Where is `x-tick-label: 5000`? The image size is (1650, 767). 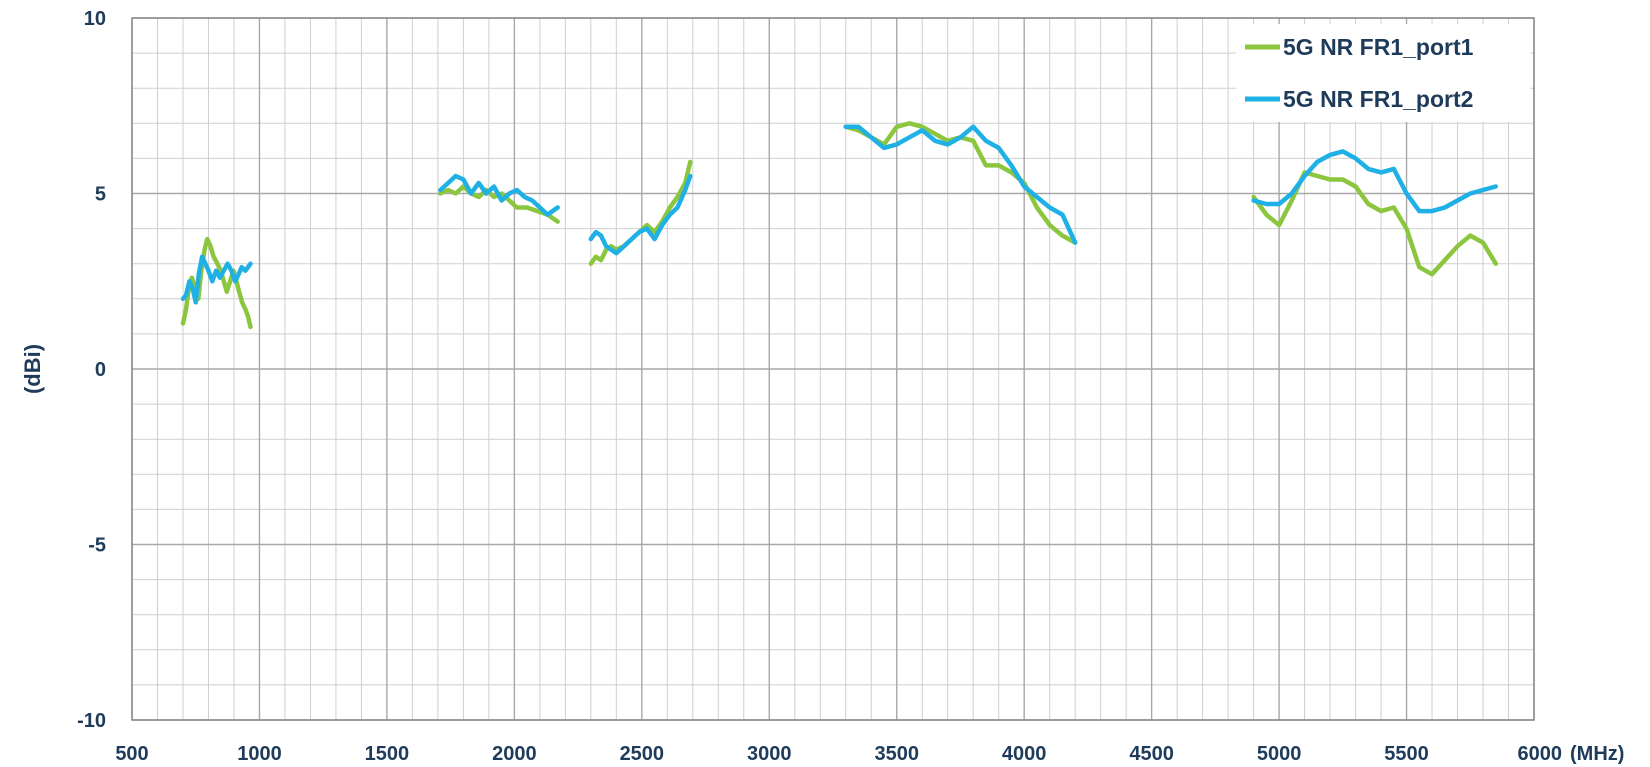
x-tick-label: 5000 is located at coordinates (1279, 754).